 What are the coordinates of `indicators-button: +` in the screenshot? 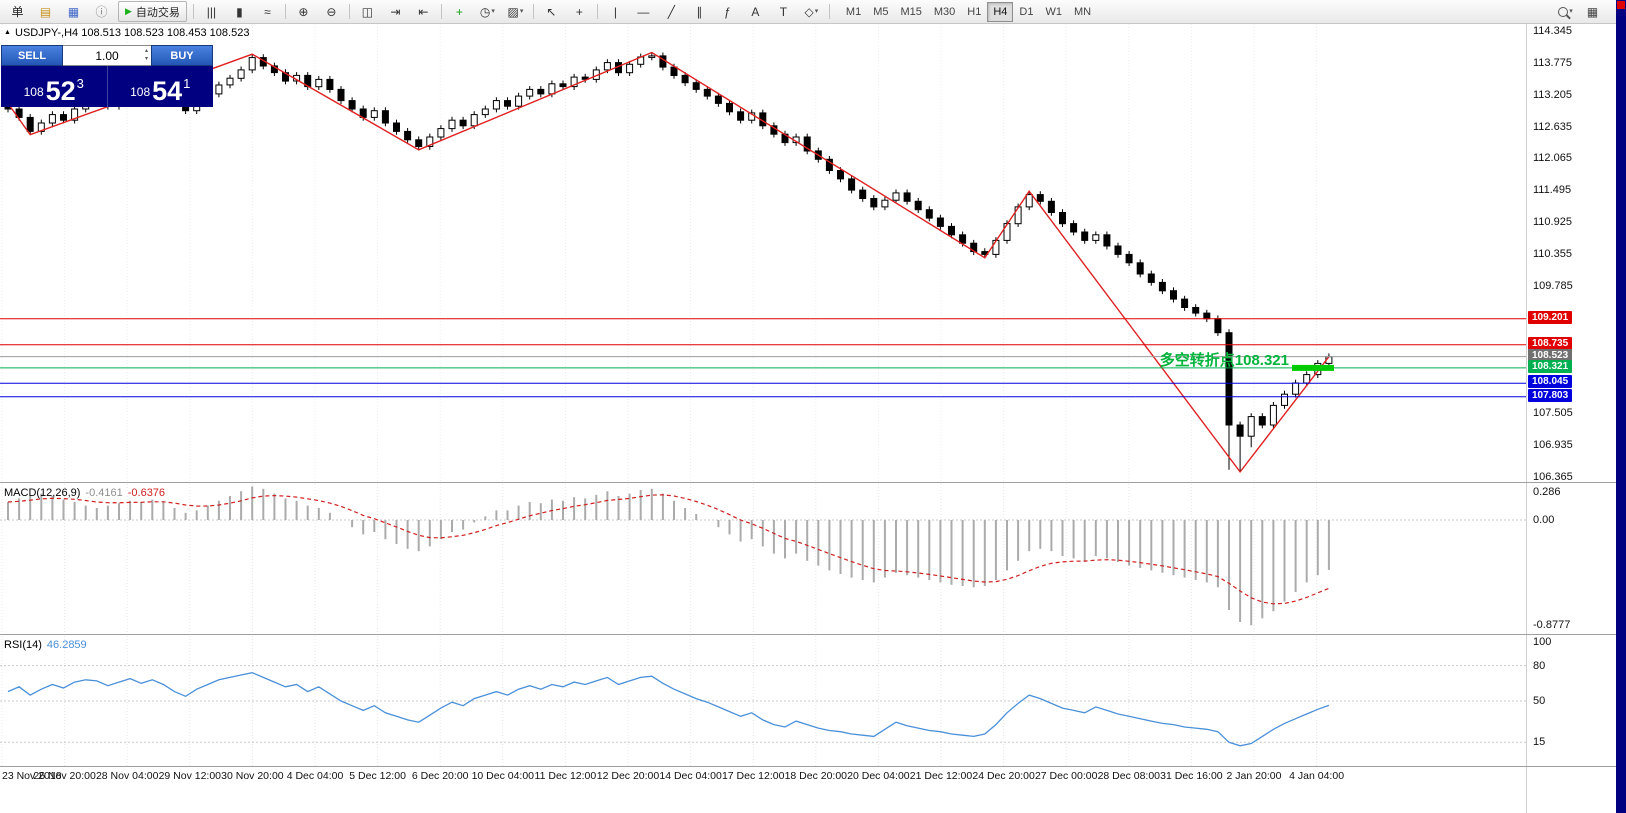 It's located at (459, 11).